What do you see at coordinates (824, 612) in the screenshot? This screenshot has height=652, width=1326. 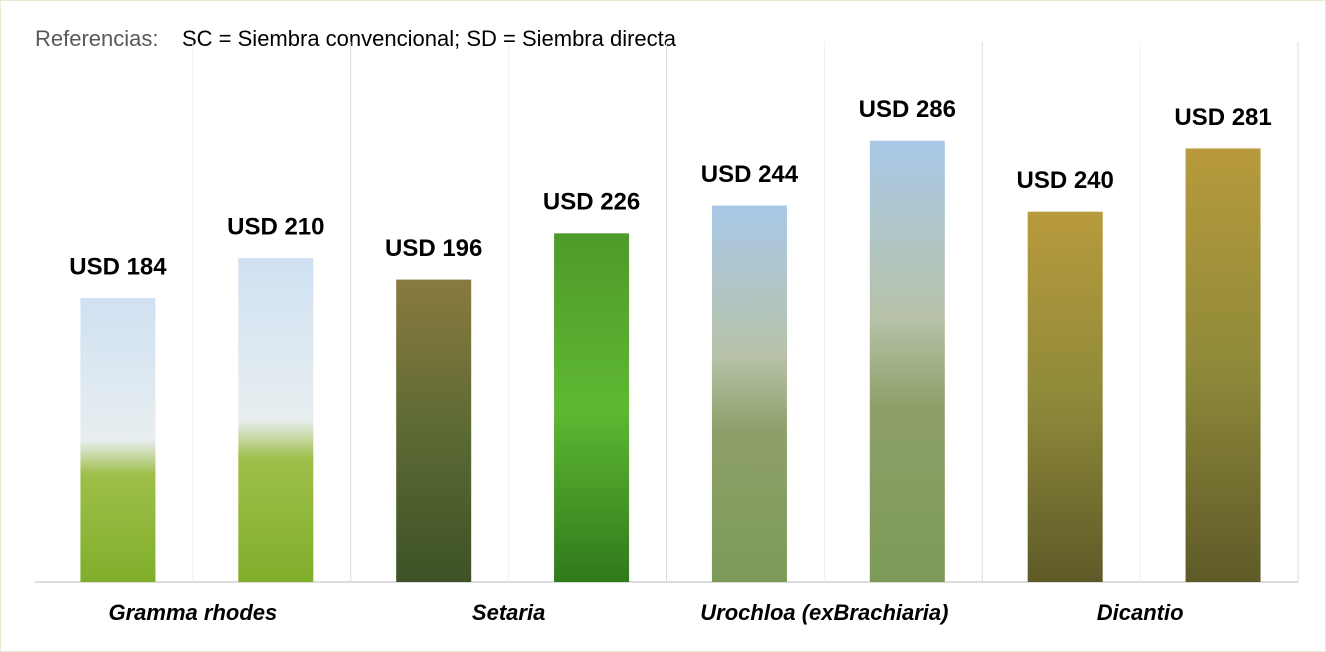 I see `x-tick-label: Urochloa (exBrachiaria)` at bounding box center [824, 612].